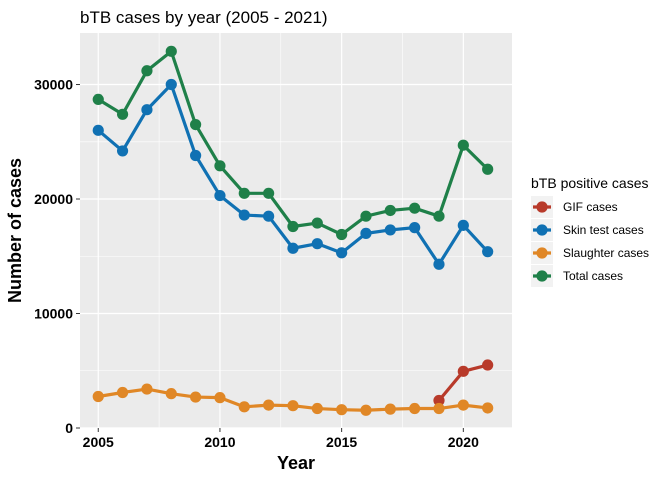  I want to click on y-tick-label: 10000, so click(53, 314).